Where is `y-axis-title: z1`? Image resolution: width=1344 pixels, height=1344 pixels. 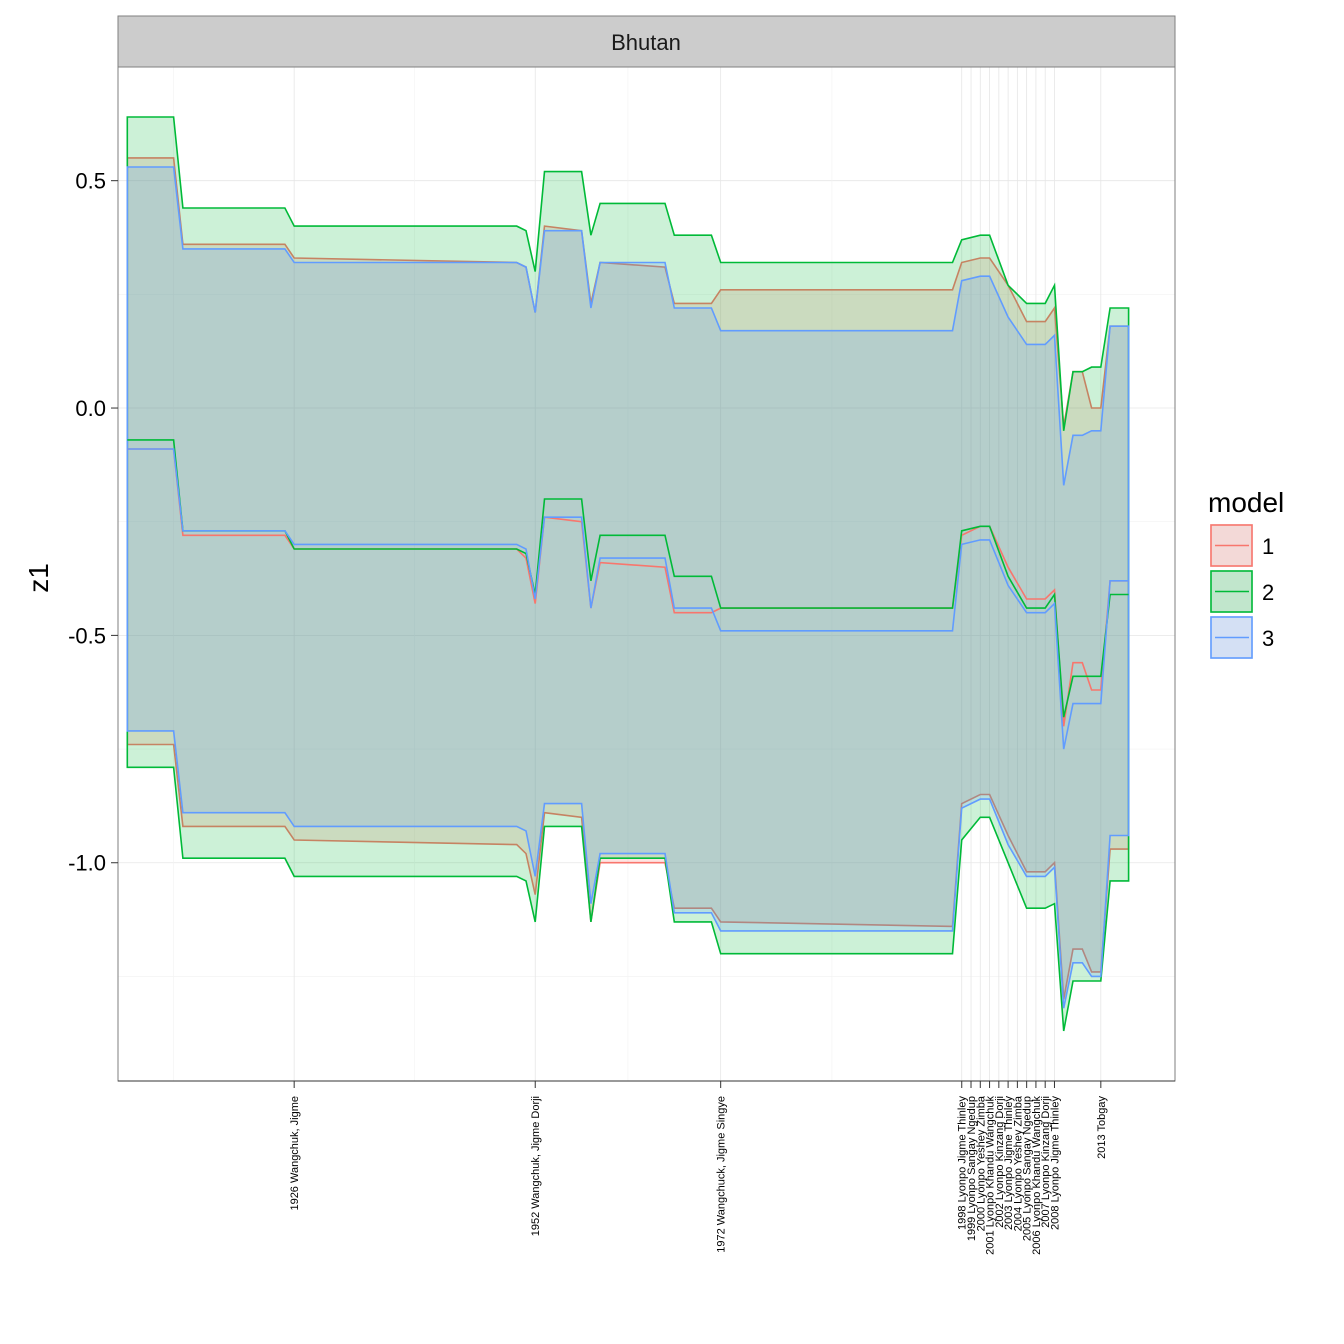
y-axis-title: z1 is located at coordinates (38, 578).